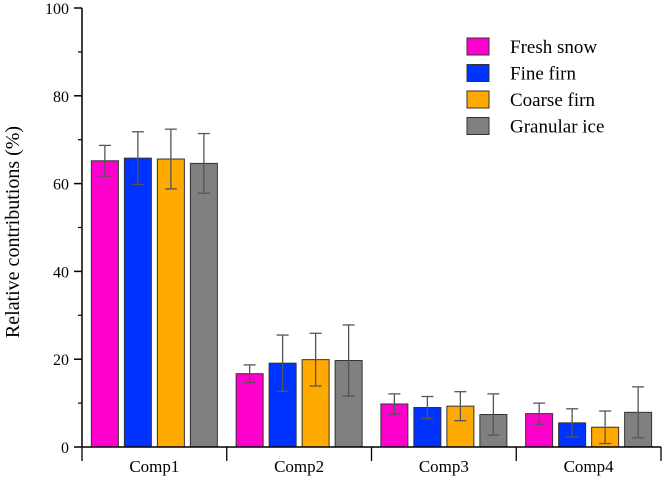 Image resolution: width=664 pixels, height=480 pixels. I want to click on x-category-label-comp3: Comp3, so click(444, 466).